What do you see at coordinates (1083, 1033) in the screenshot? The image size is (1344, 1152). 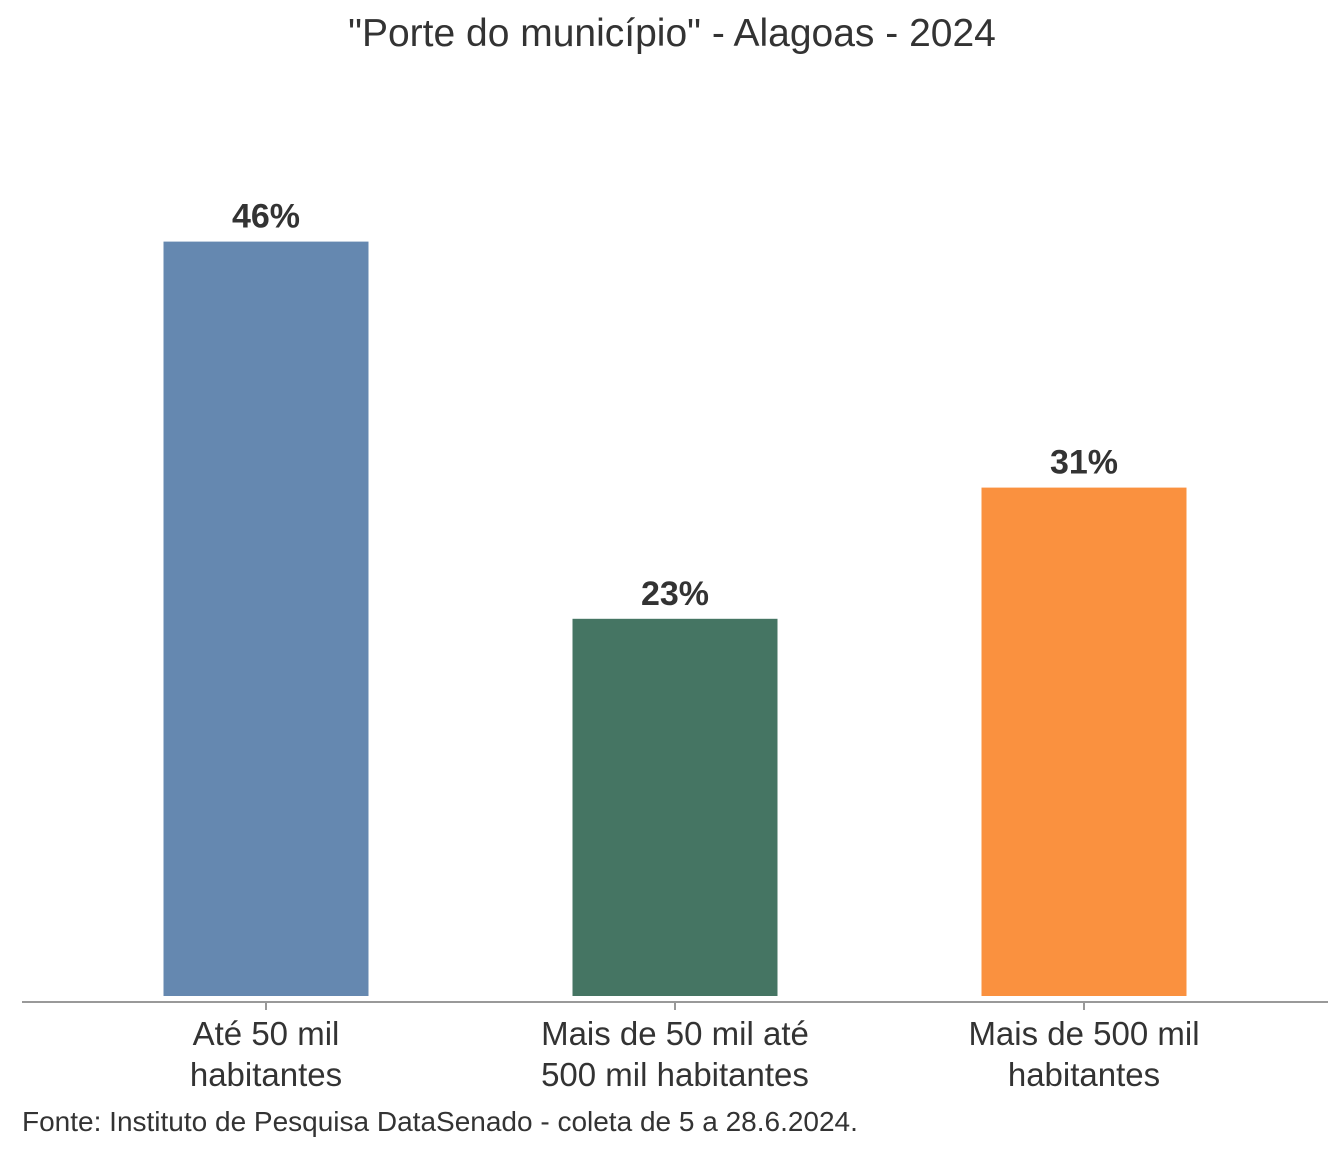 I see `category-label-3-line-1: Mais de 500 mil` at bounding box center [1083, 1033].